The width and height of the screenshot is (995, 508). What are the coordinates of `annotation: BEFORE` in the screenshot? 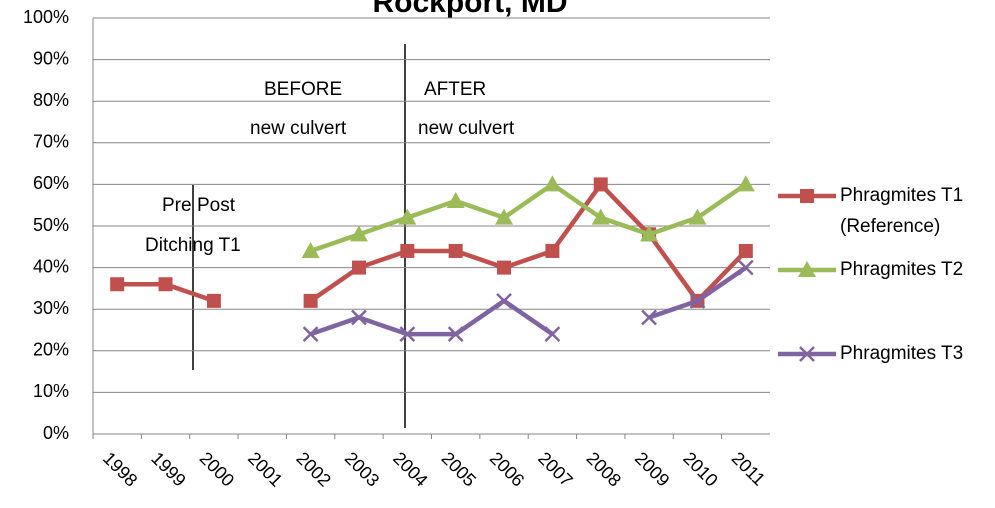 It's located at (303, 89).